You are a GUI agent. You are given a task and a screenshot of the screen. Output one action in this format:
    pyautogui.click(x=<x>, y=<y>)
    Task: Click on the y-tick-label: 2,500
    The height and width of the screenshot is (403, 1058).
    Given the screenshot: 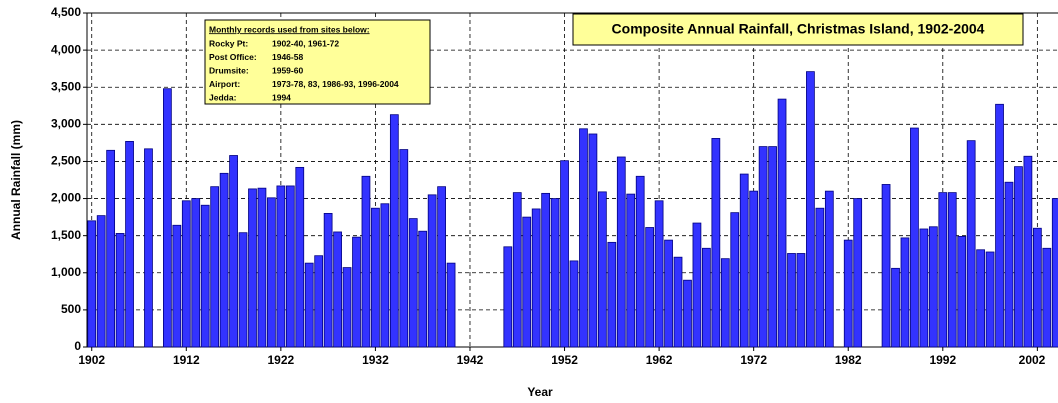 What is the action you would take?
    pyautogui.click(x=66, y=161)
    